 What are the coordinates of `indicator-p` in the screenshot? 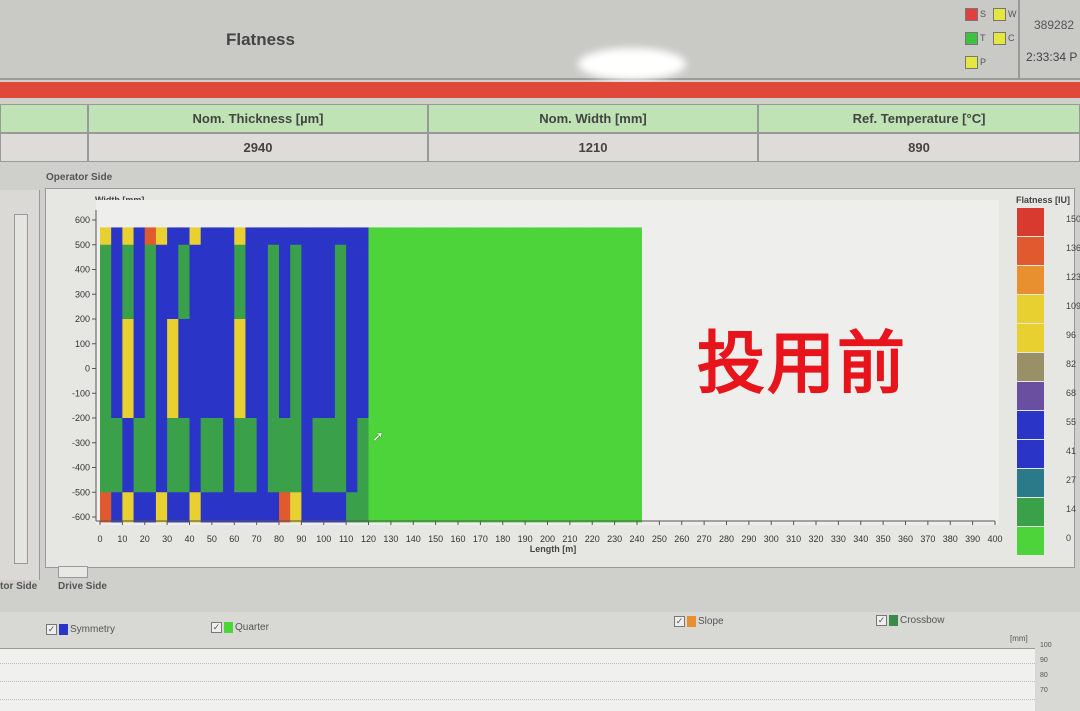 It's located at (971, 62).